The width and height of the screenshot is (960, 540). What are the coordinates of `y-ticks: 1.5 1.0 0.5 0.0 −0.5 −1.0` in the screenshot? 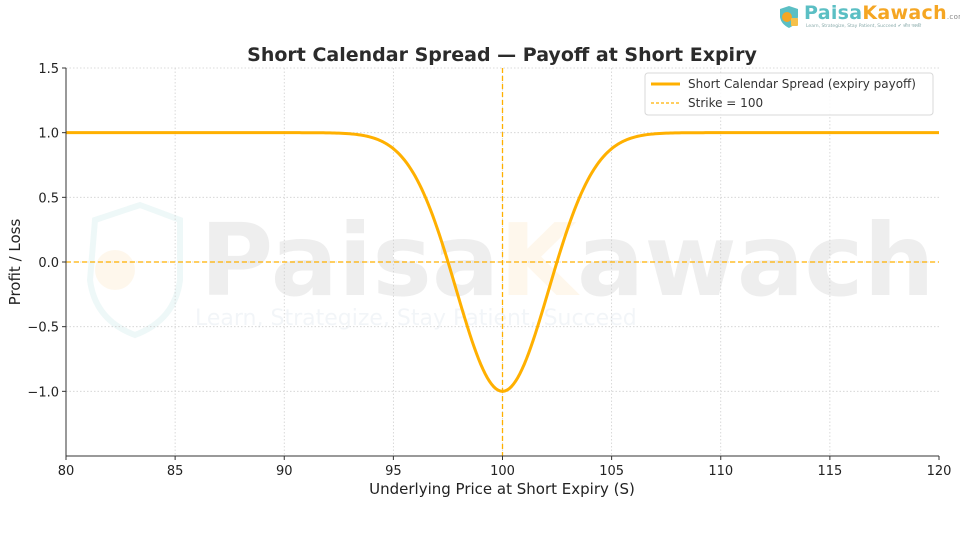 It's located at (46, 231).